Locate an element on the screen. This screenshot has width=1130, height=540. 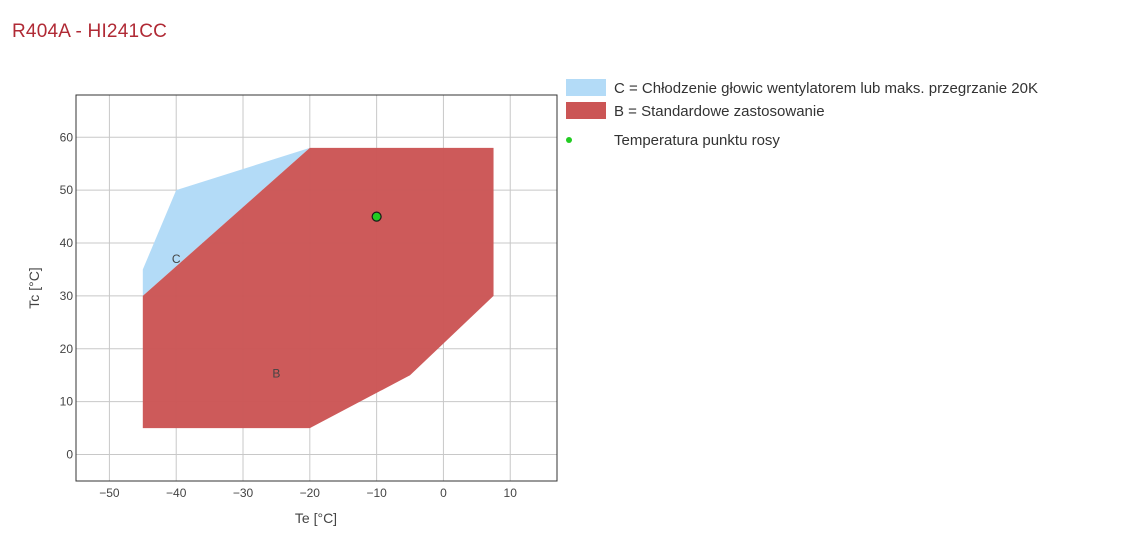
legend-swatch-b is located at coordinates (586, 110).